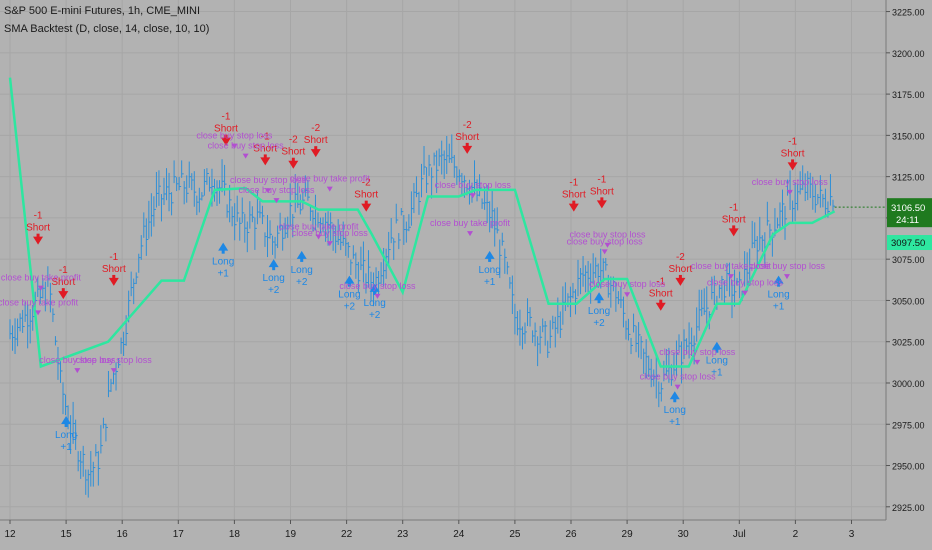 The height and width of the screenshot is (550, 932). I want to click on last-price-value: 3106.50, so click(908, 208).